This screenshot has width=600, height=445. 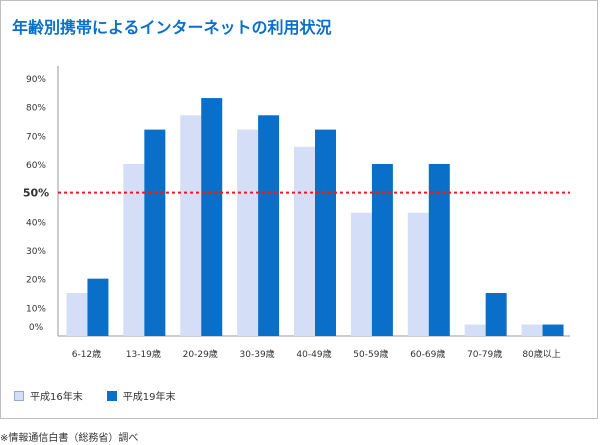 I want to click on x-tick-label: 13-19歳, so click(x=143, y=354).